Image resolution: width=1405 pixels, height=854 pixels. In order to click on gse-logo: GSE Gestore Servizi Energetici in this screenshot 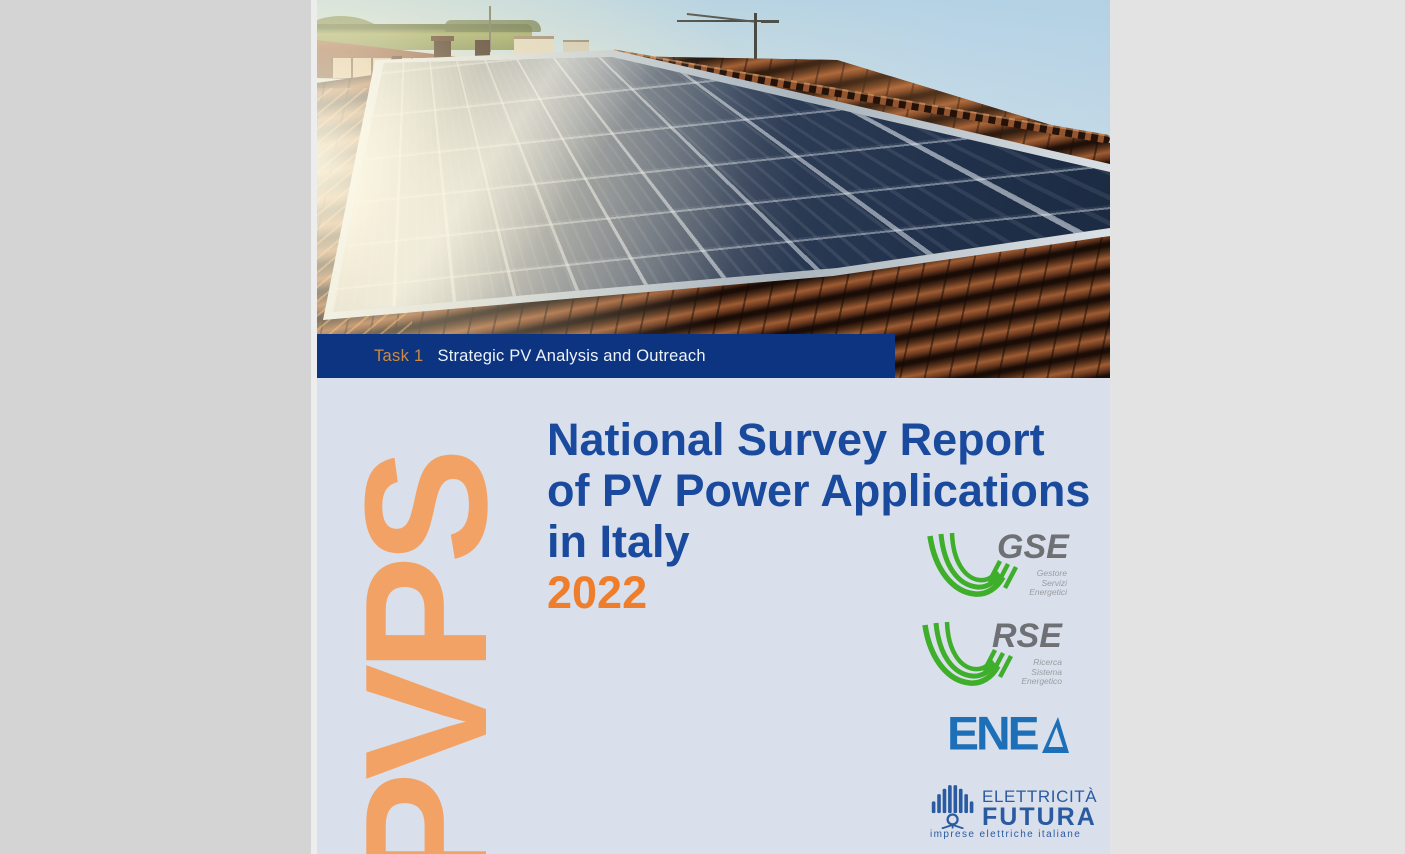, I will do `click(1000, 566)`.